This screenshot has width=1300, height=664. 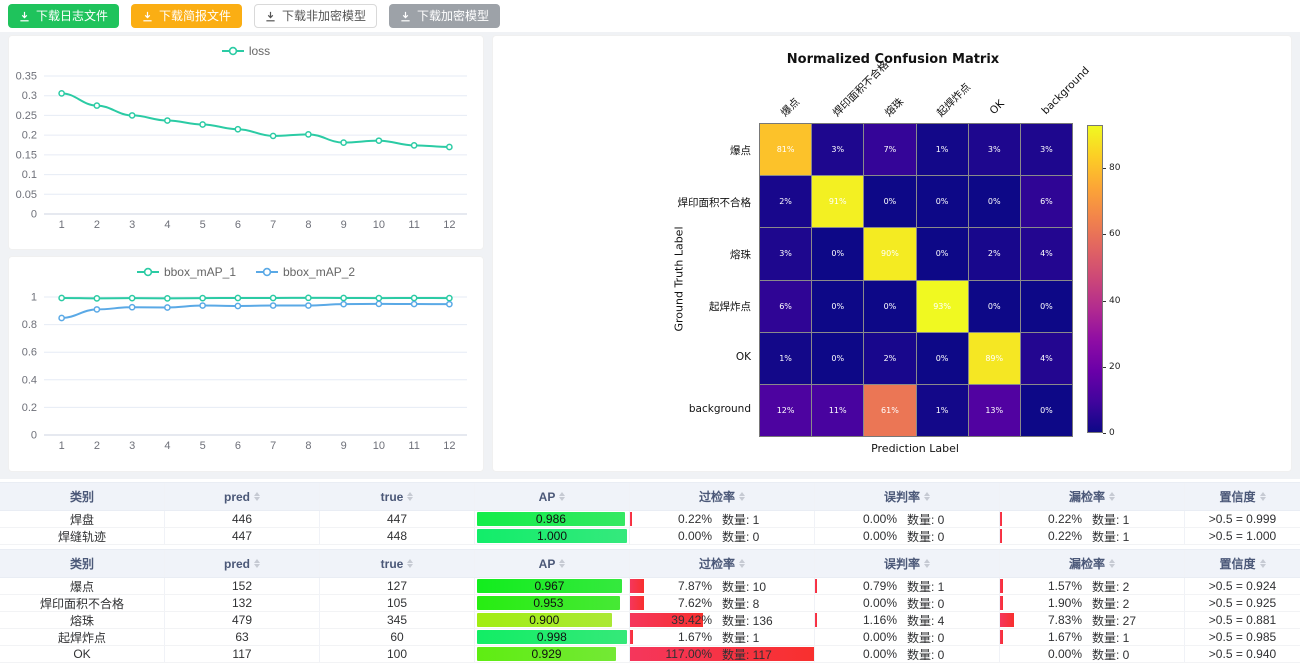 I want to click on ap-bar: 1.000, so click(x=552, y=536).